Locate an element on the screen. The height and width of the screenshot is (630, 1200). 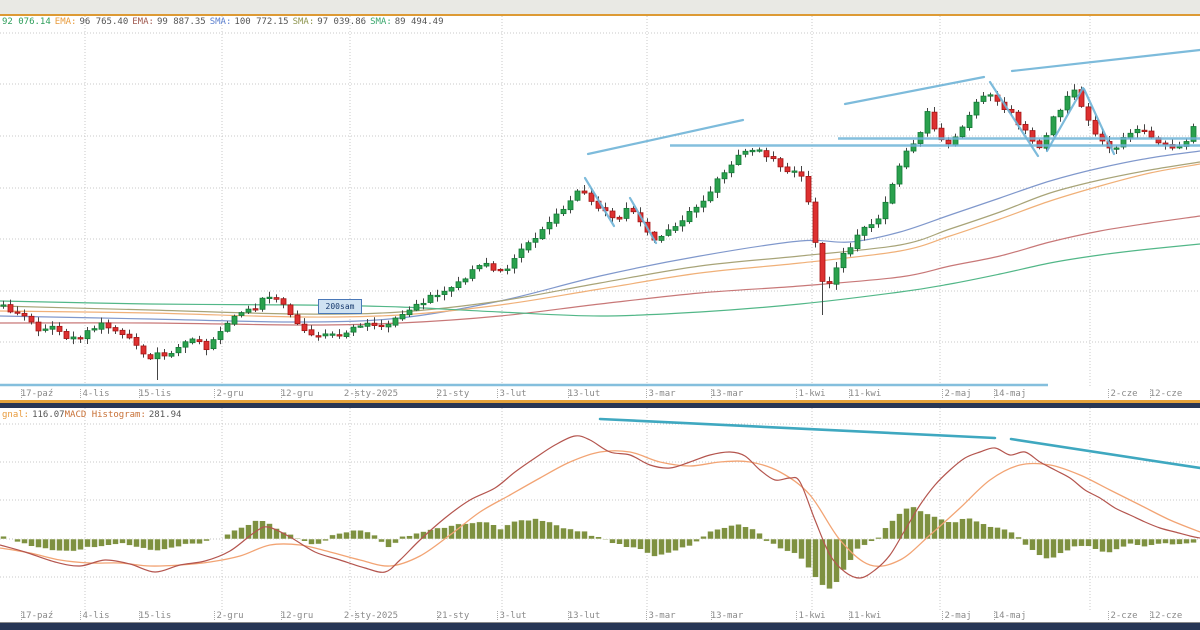
indicator-value: 281.94 is located at coordinates (165, 415).